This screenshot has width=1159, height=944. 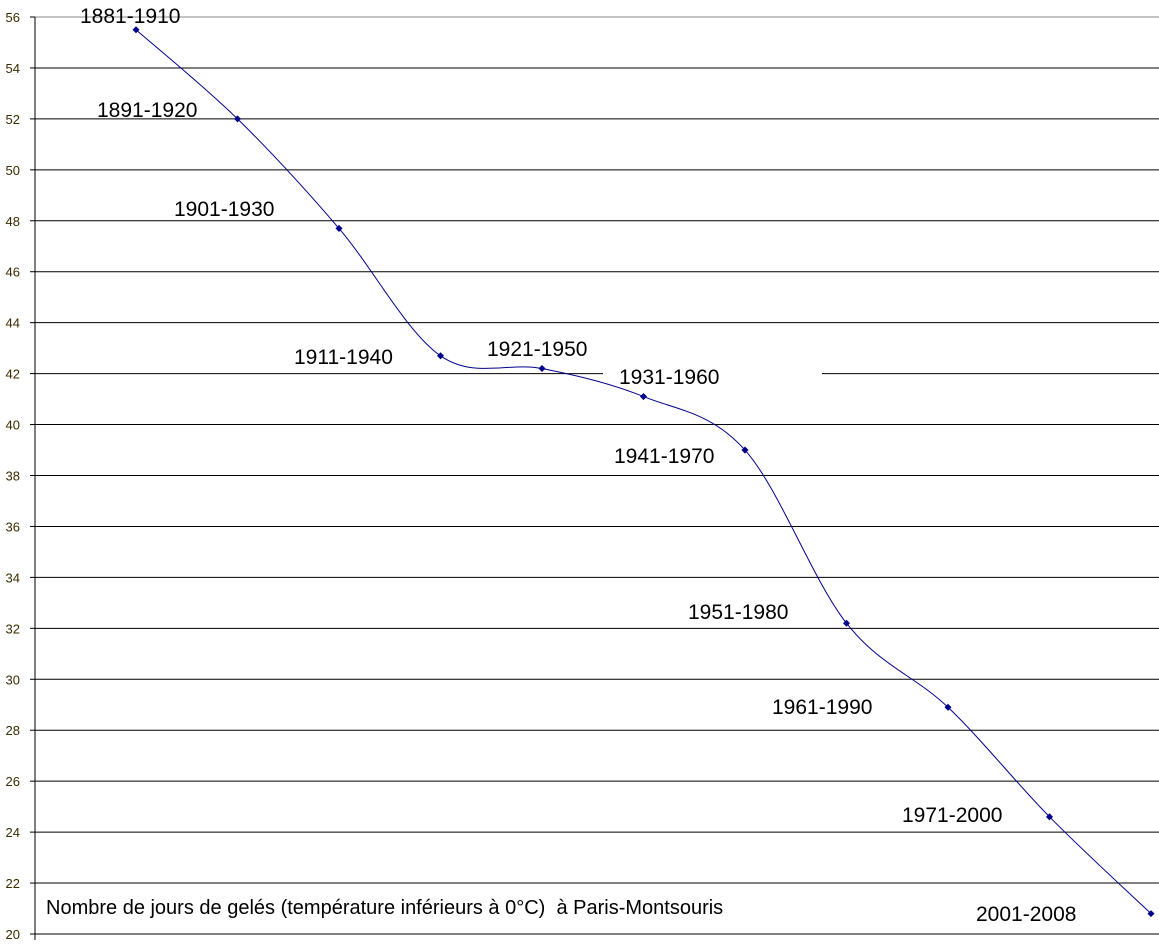 I want to click on y-tick-label: 56, so click(x=13, y=17).